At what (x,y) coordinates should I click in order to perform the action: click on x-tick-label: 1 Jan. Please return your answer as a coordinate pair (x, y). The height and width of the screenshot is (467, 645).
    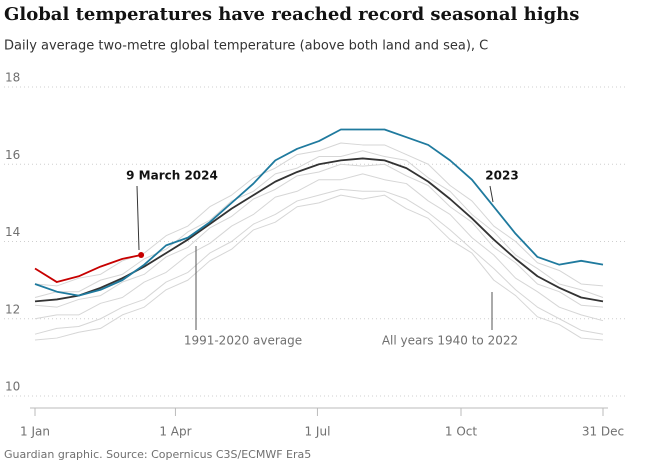
    Looking at the image, I should click on (35, 432).